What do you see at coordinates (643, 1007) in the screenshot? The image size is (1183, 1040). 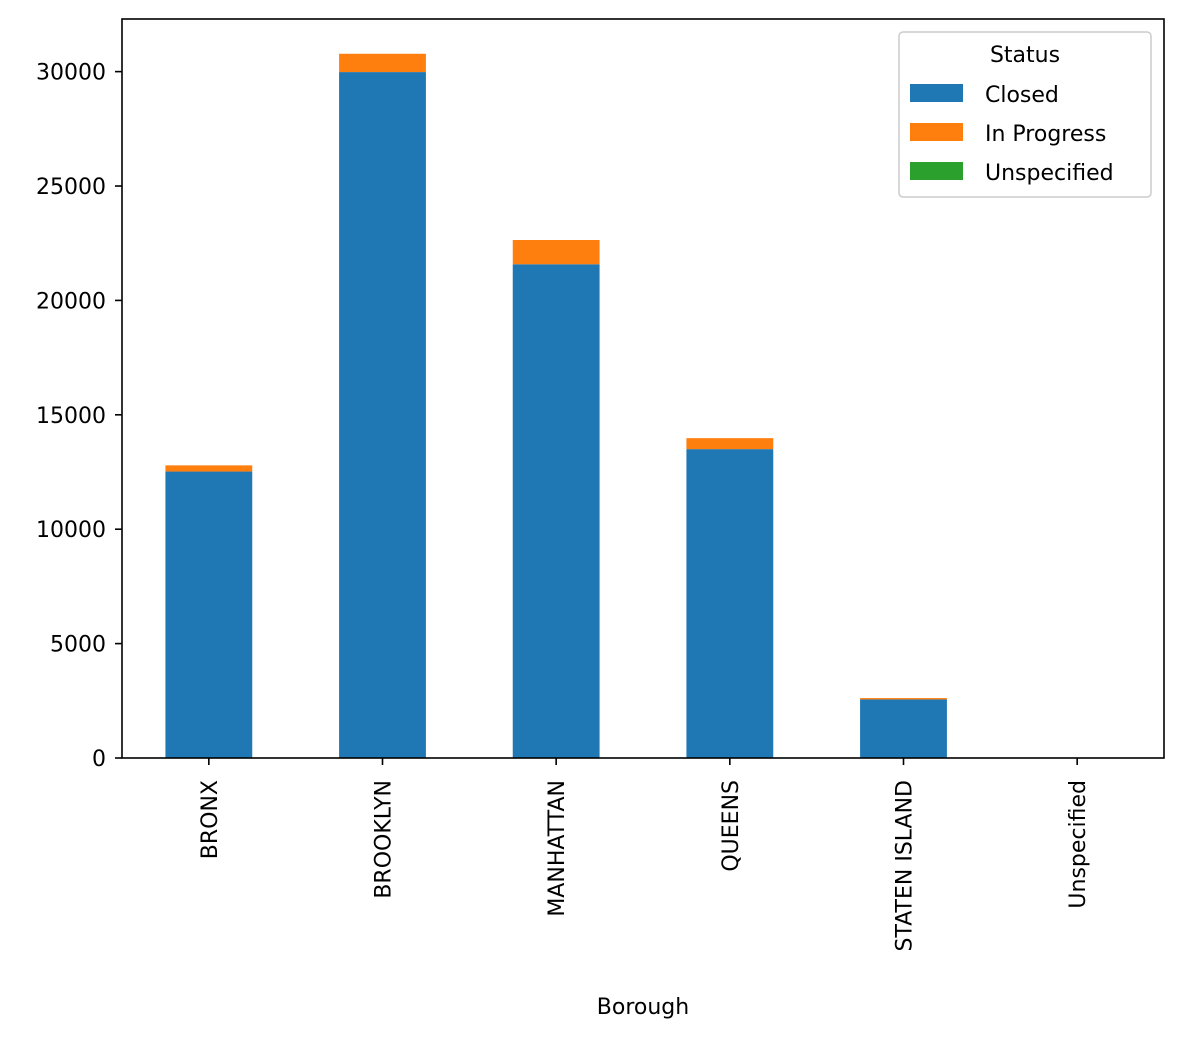 I see `x-axis-title: Borough` at bounding box center [643, 1007].